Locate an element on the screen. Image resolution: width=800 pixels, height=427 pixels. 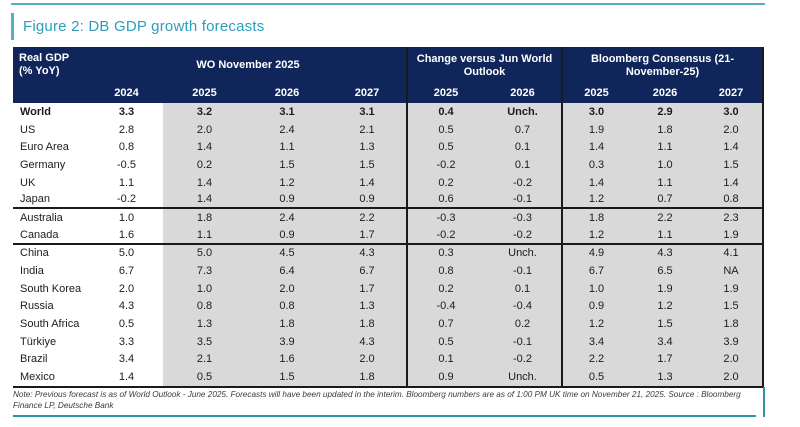
value-cell: -0.5 is located at coordinates (126, 164).